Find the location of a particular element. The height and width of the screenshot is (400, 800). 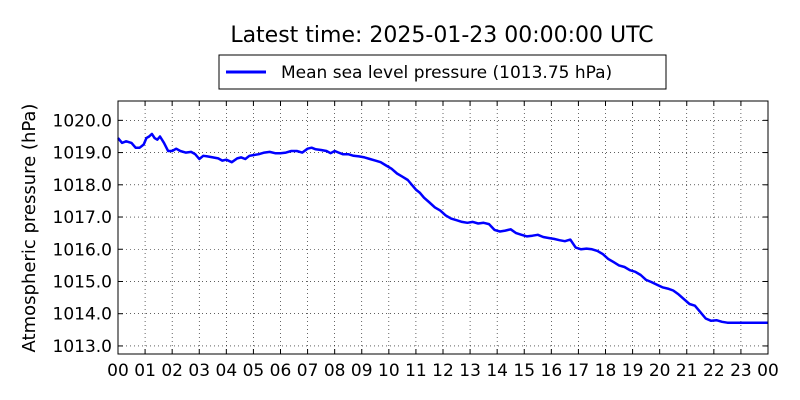

x-tick-label: 20 is located at coordinates (660, 371).